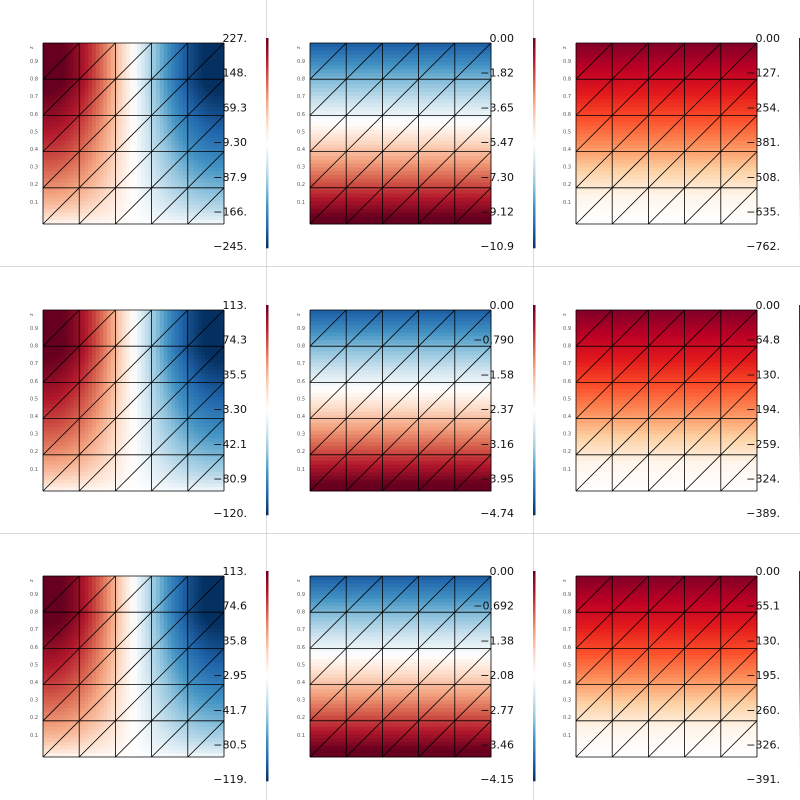 This screenshot has width=800, height=800. What do you see at coordinates (301, 185) in the screenshot?
I see `y-tick-label: 0.2` at bounding box center [301, 185].